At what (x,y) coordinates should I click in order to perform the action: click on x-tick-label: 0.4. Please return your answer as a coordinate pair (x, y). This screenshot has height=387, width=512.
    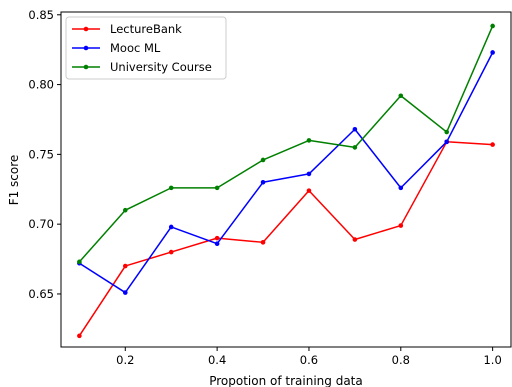
    Looking at the image, I should click on (217, 360).